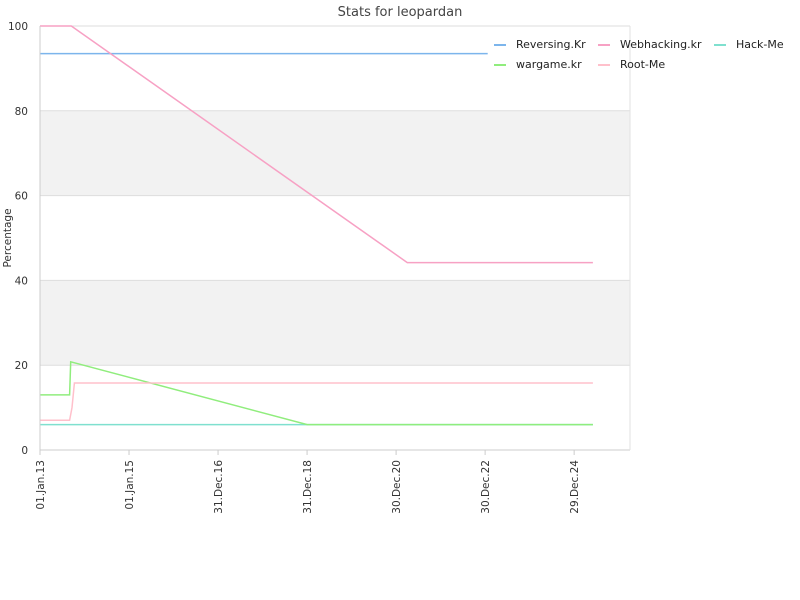 Image resolution: width=800 pixels, height=600 pixels. Describe the element at coordinates (486, 487) in the screenshot. I see `x-tick-label: 30.Dec.22` at that location.